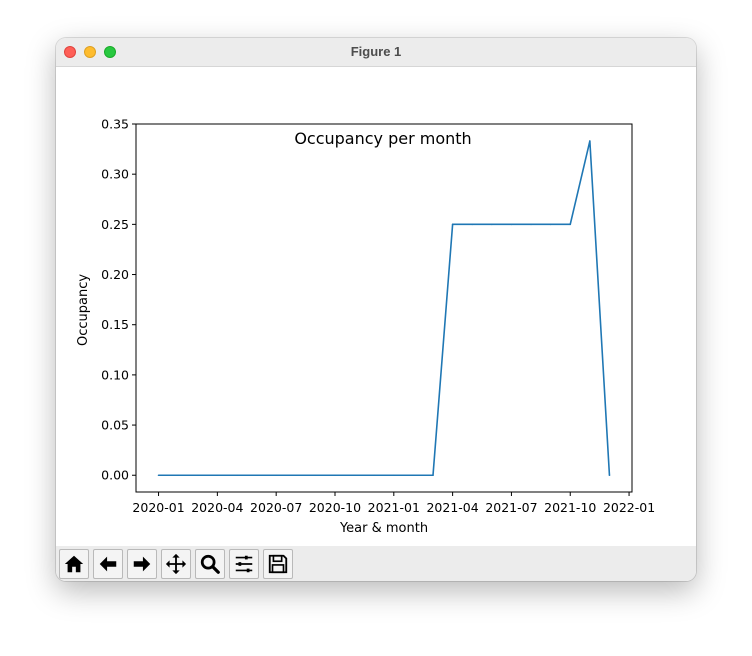 The image size is (752, 656). I want to click on forward-button, so click(142, 564).